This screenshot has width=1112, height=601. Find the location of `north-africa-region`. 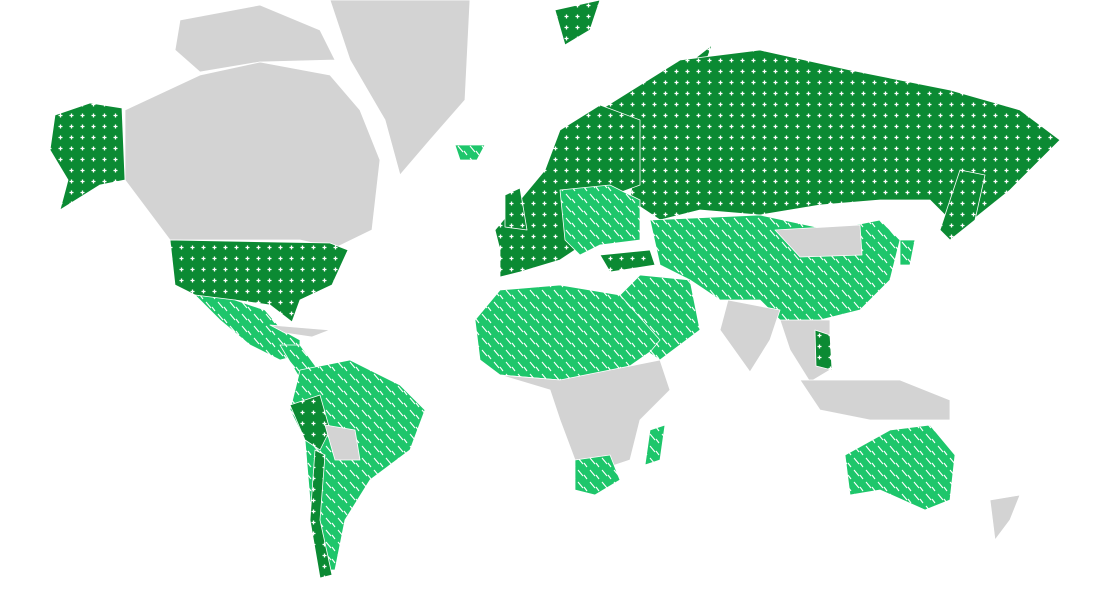

north-africa-region is located at coordinates (567, 332).